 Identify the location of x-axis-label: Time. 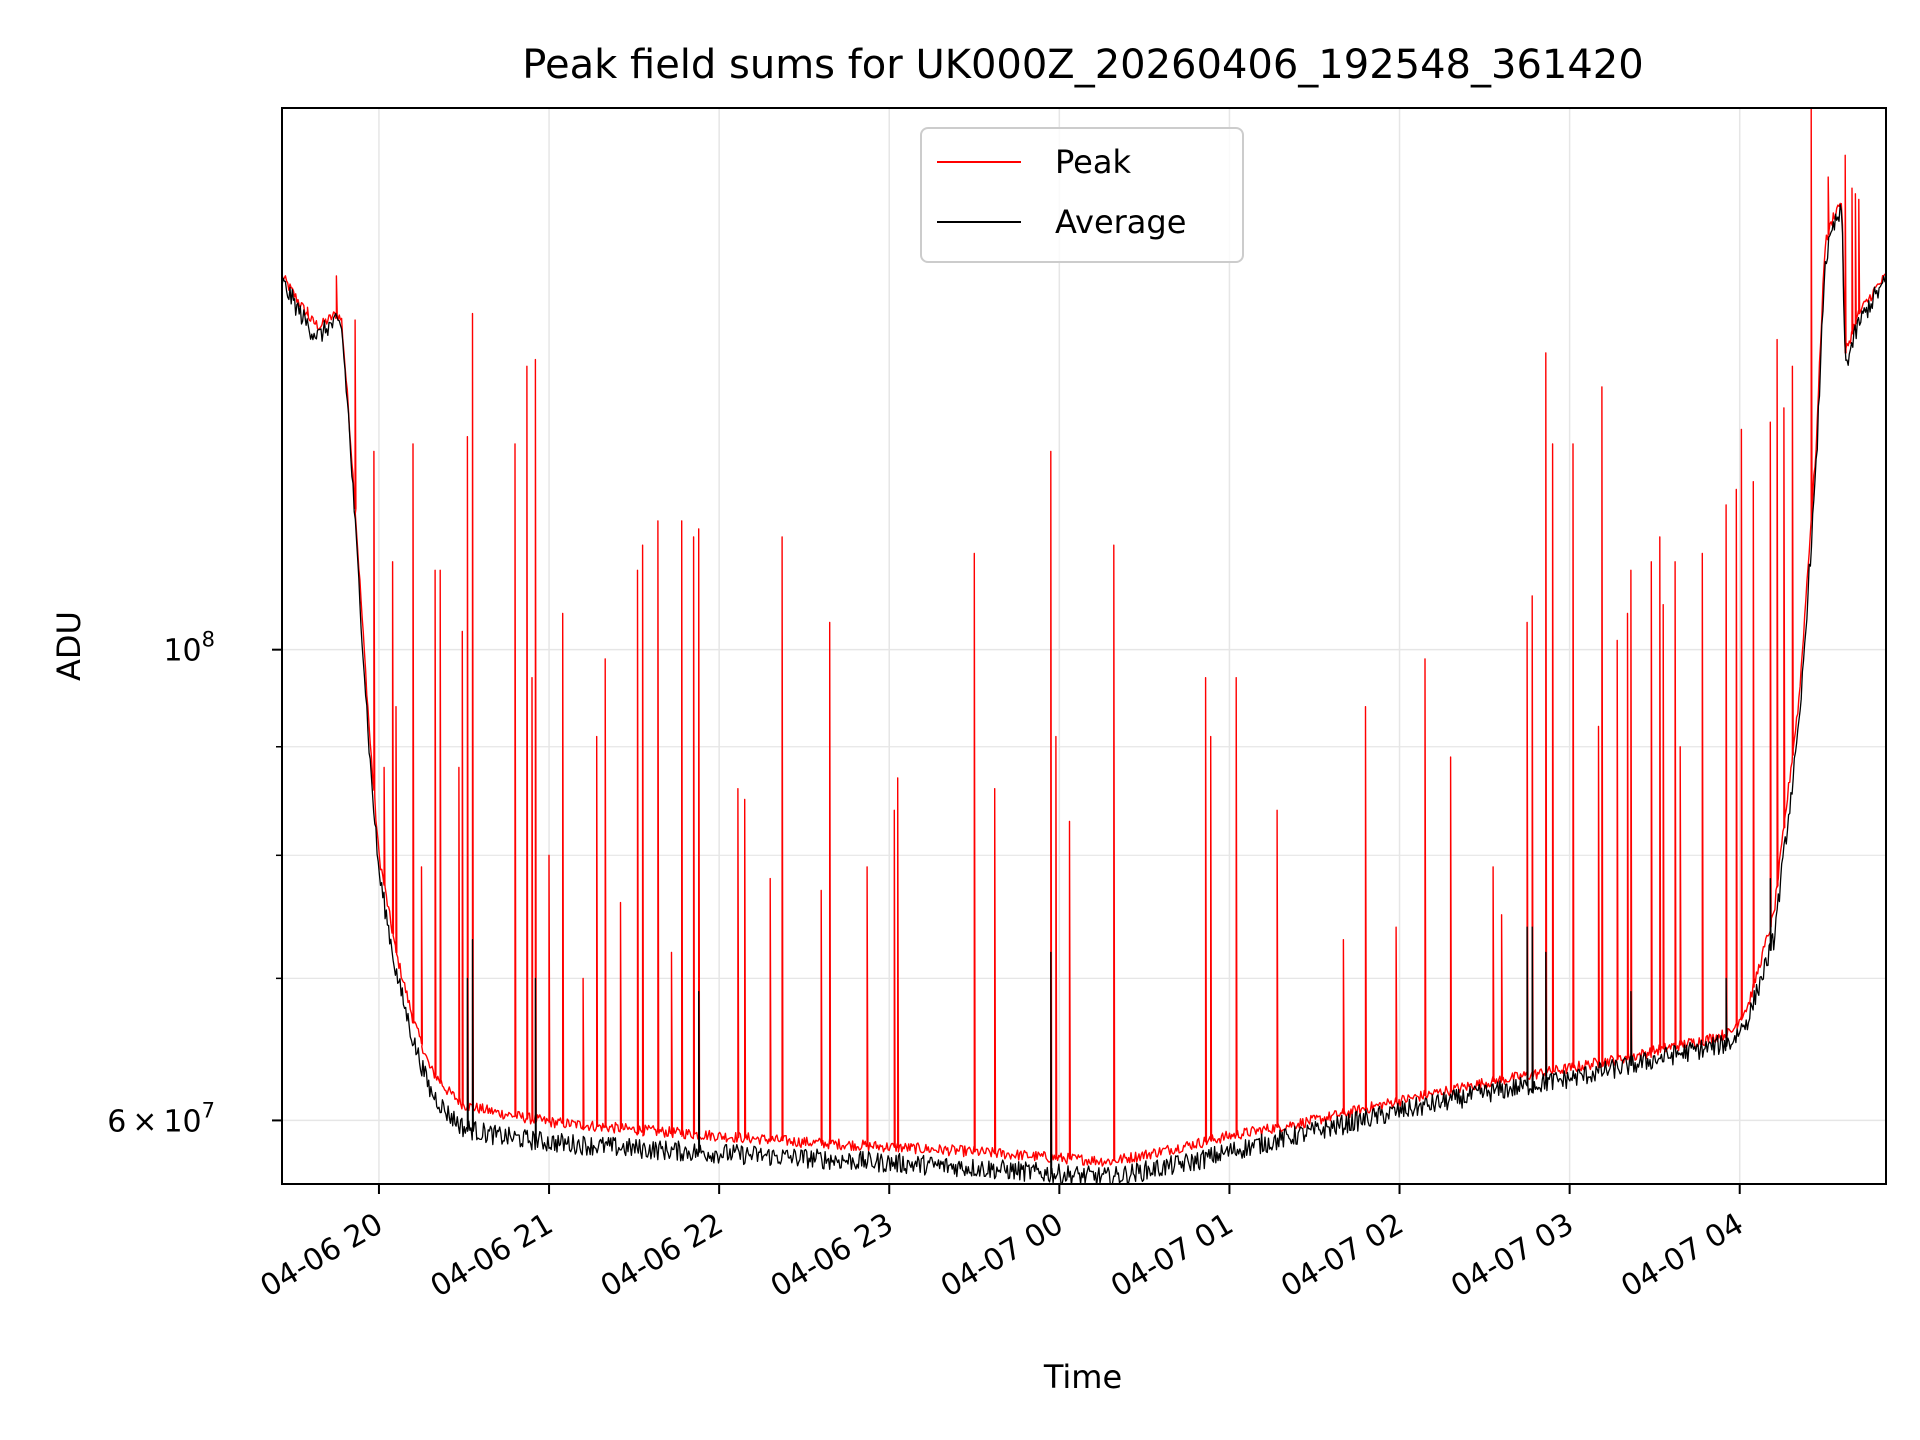
(1082, 1377).